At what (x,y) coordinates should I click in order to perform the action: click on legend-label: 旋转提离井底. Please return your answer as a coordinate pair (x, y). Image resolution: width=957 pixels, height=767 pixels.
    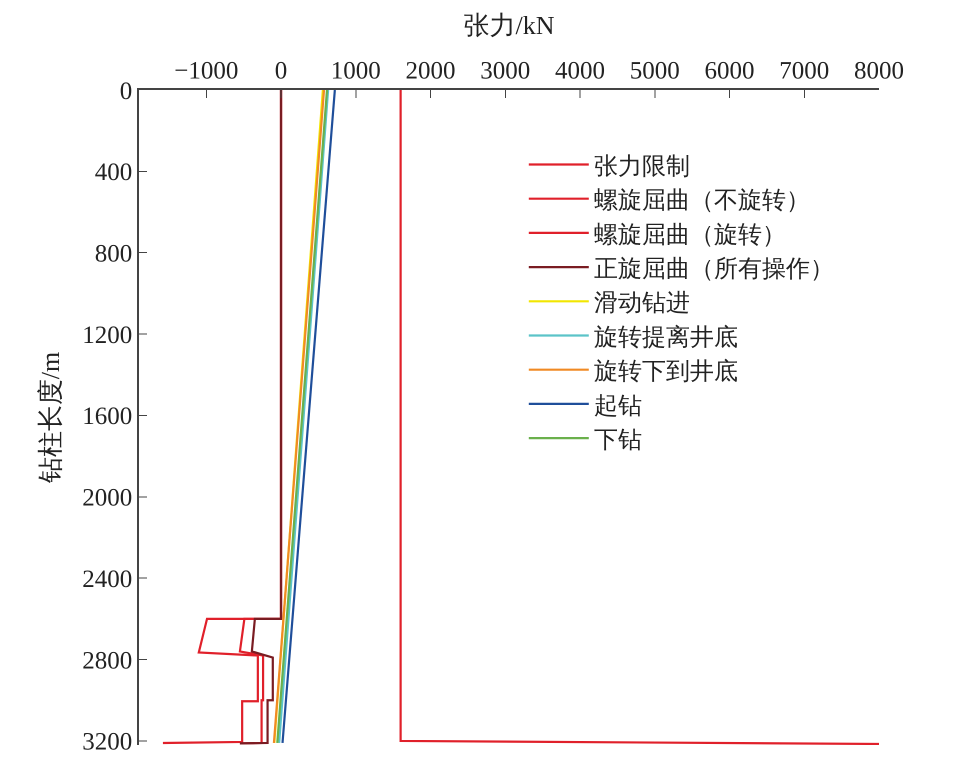
    Looking at the image, I should click on (666, 337).